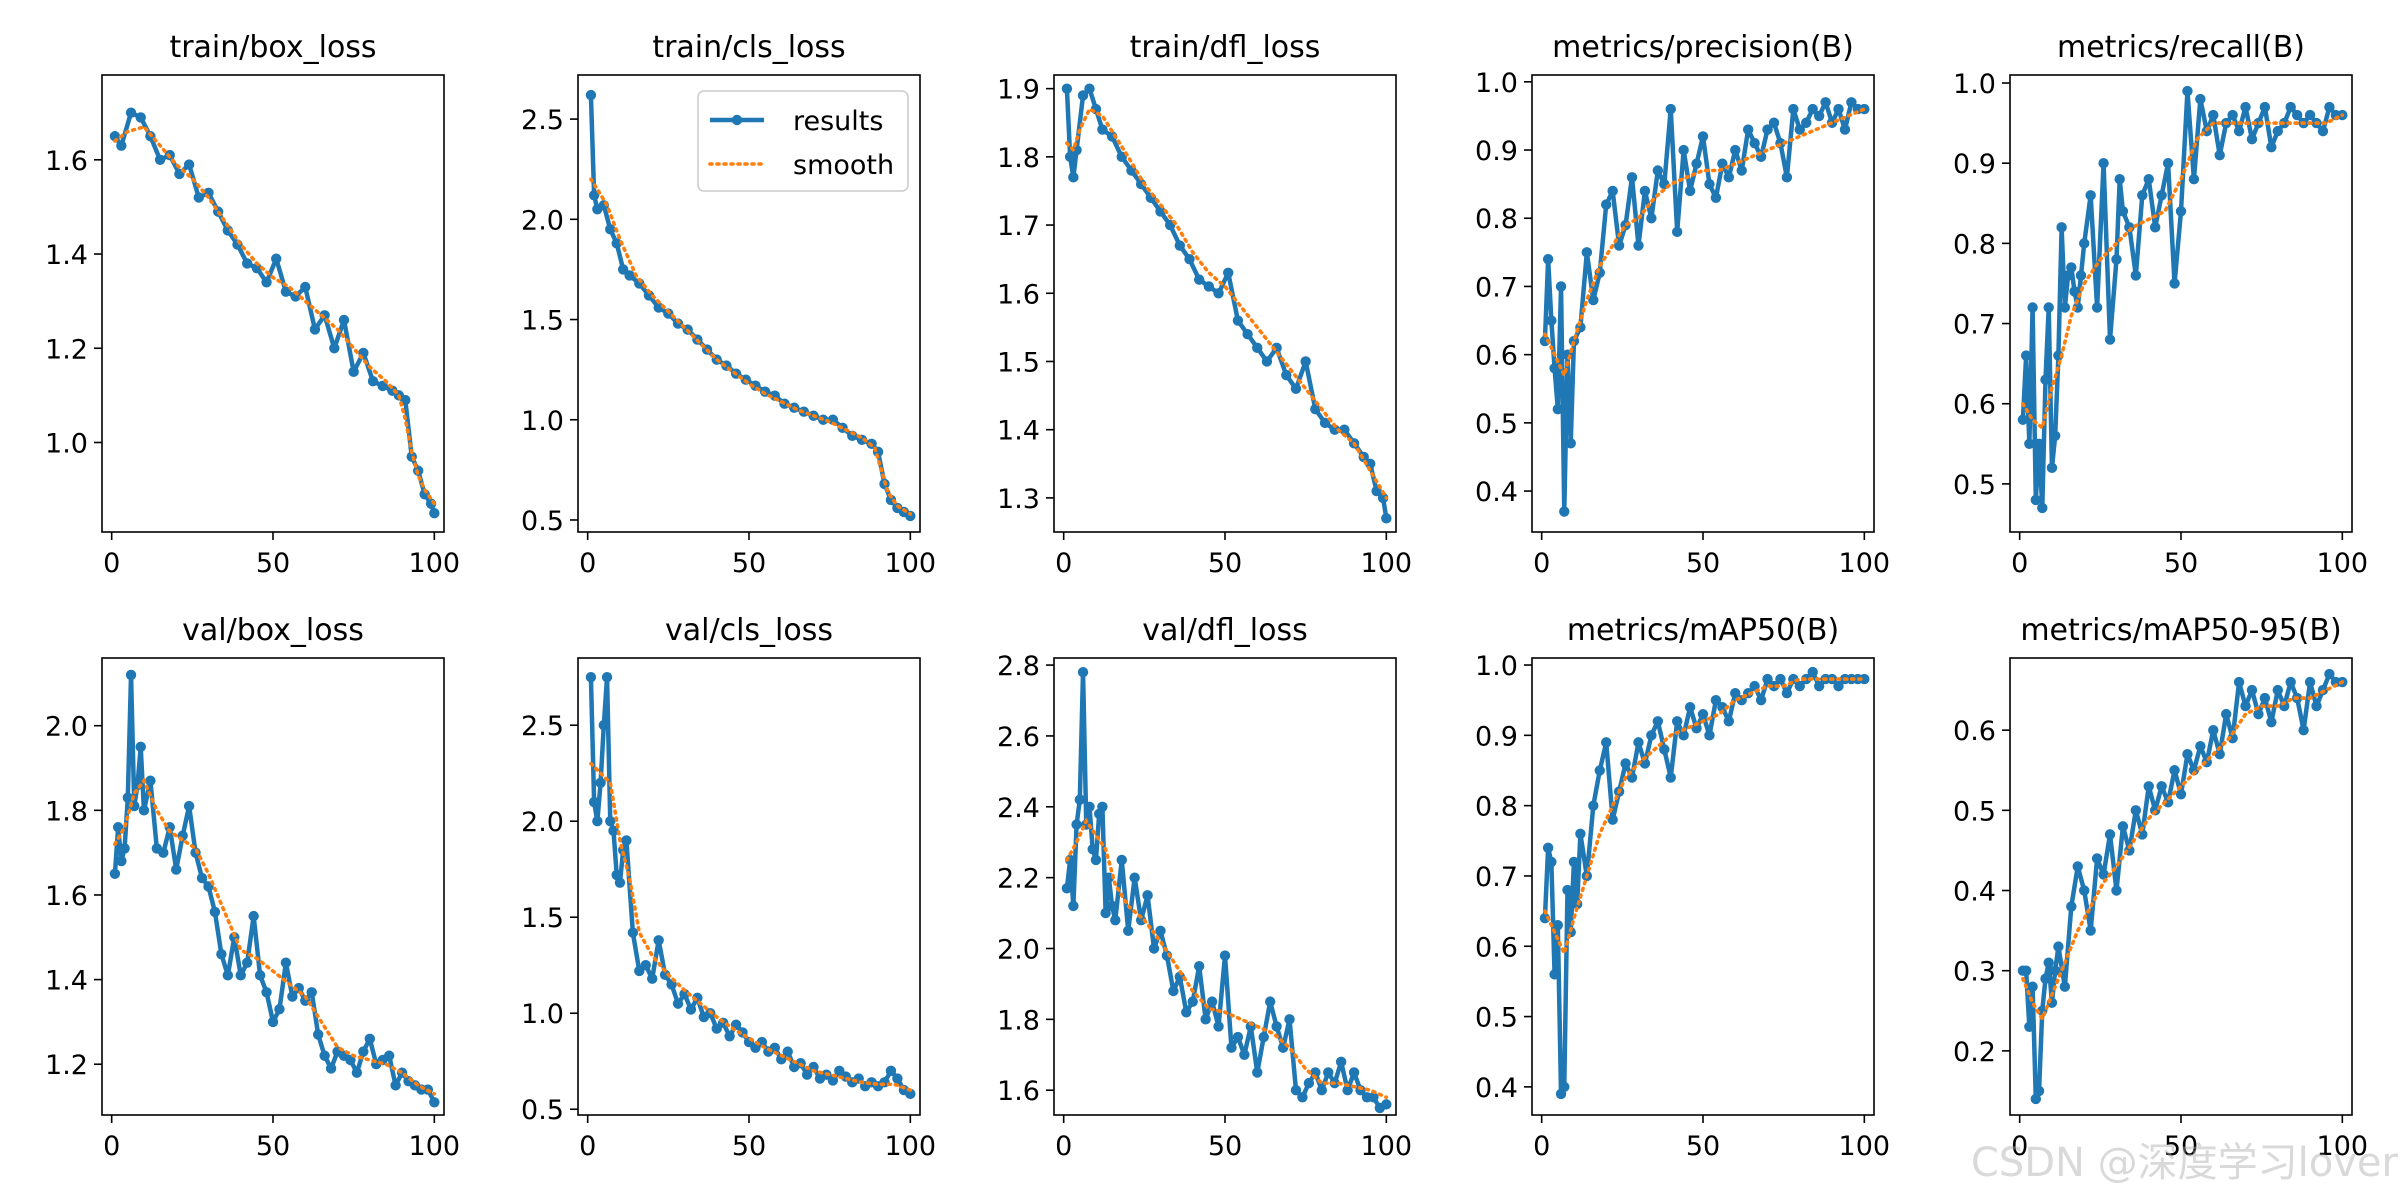  Describe the element at coordinates (1018, 1020) in the screenshot. I see `y-tick-label: 1.8` at that location.